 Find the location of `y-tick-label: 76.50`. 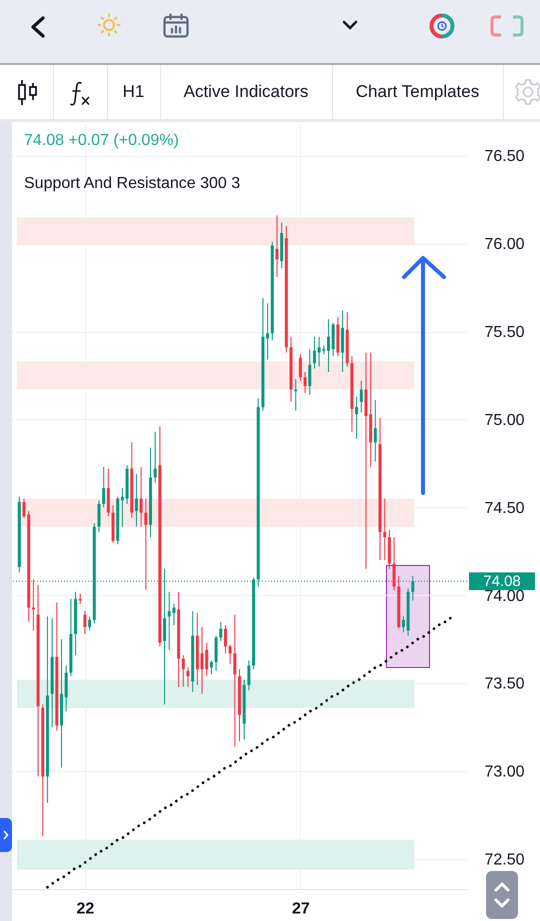

y-tick-label: 76.50 is located at coordinates (504, 157).